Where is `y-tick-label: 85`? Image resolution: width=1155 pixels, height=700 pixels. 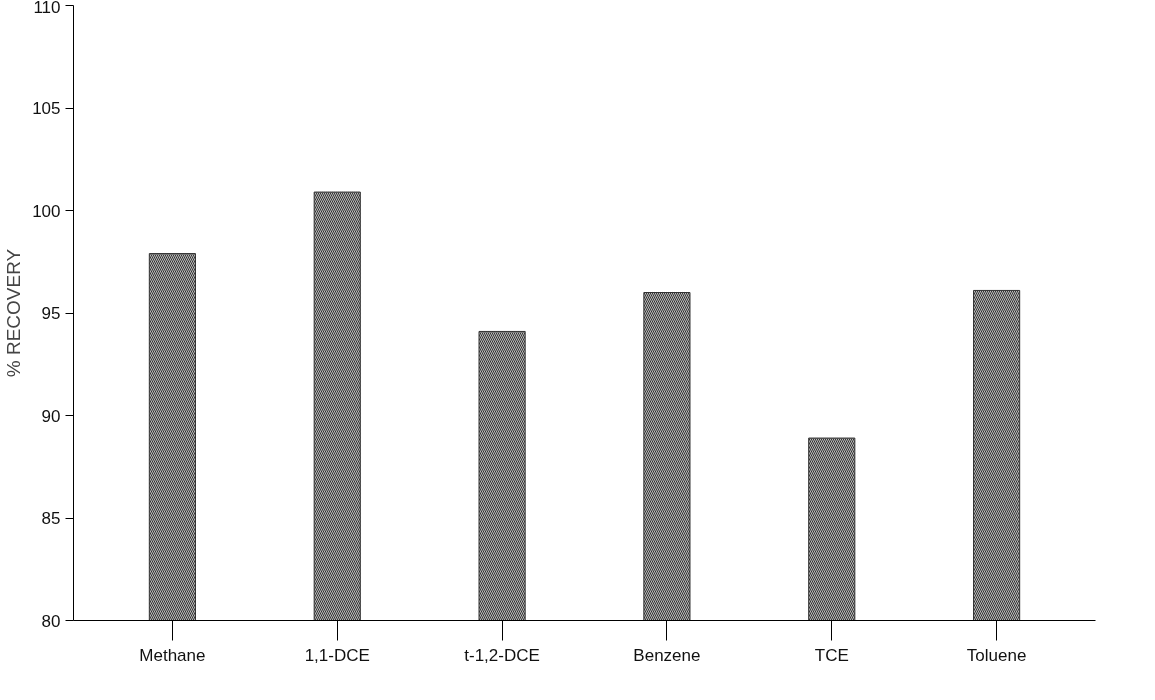
y-tick-label: 85 is located at coordinates (51, 518).